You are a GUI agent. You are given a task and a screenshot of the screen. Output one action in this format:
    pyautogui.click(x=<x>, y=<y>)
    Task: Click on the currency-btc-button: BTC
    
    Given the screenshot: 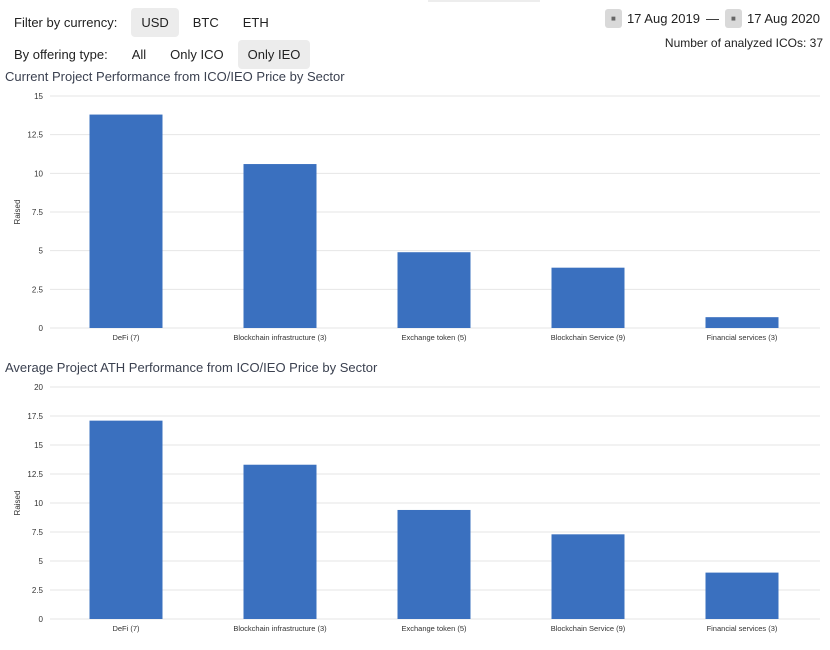 What is the action you would take?
    pyautogui.click(x=205, y=22)
    